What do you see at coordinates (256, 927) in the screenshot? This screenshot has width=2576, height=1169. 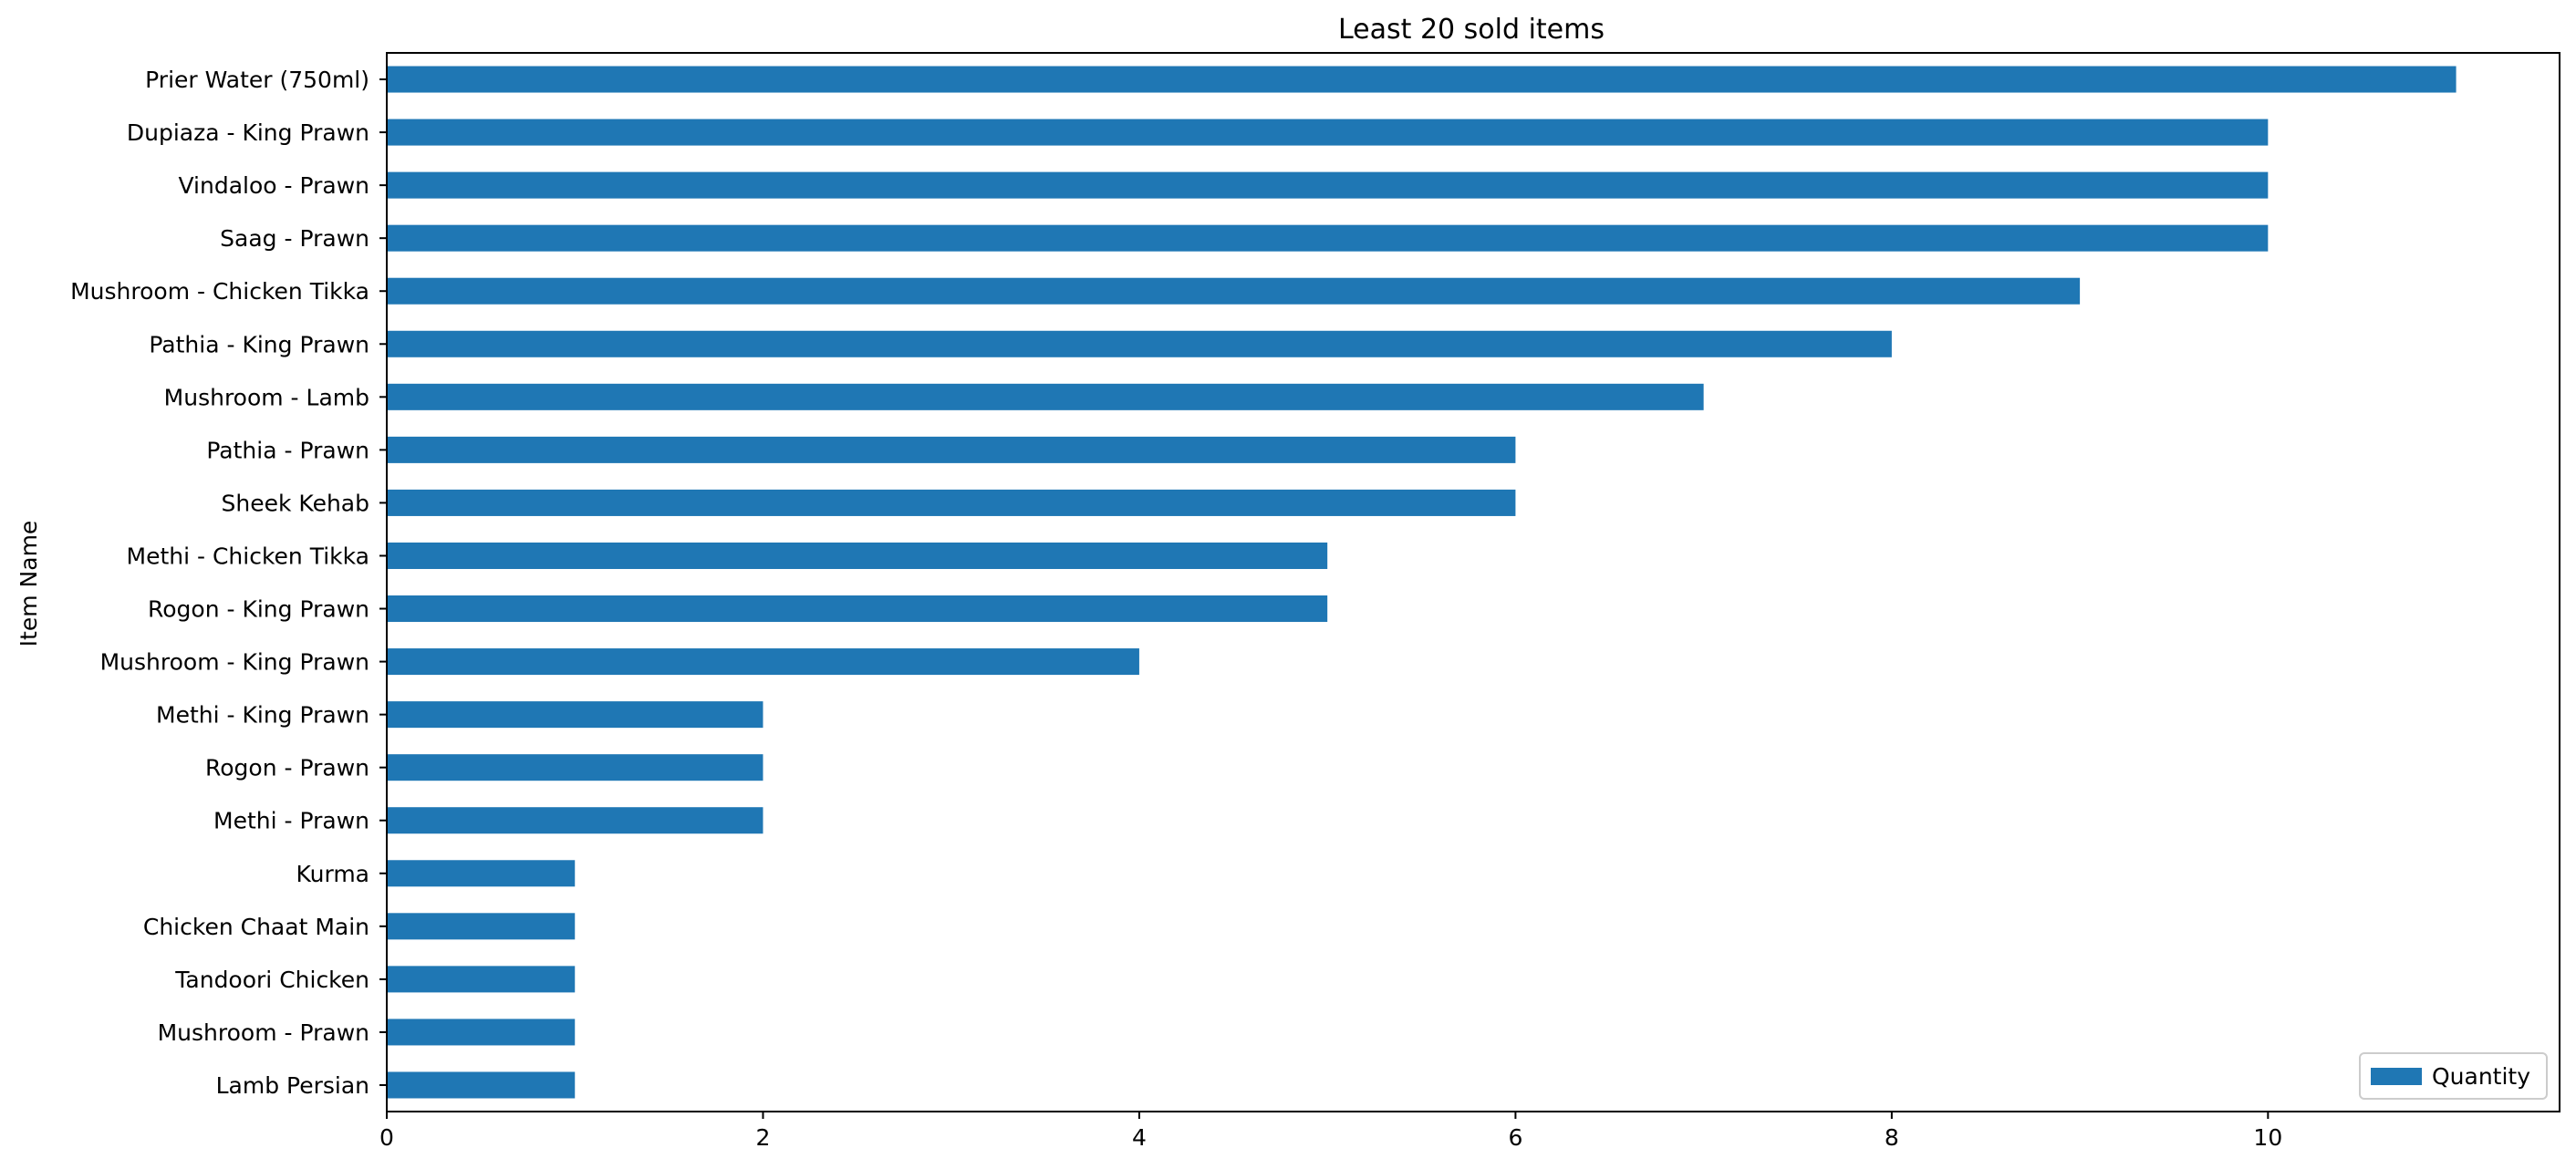 I see `y-tick-label: Chicken Chaat Main` at bounding box center [256, 927].